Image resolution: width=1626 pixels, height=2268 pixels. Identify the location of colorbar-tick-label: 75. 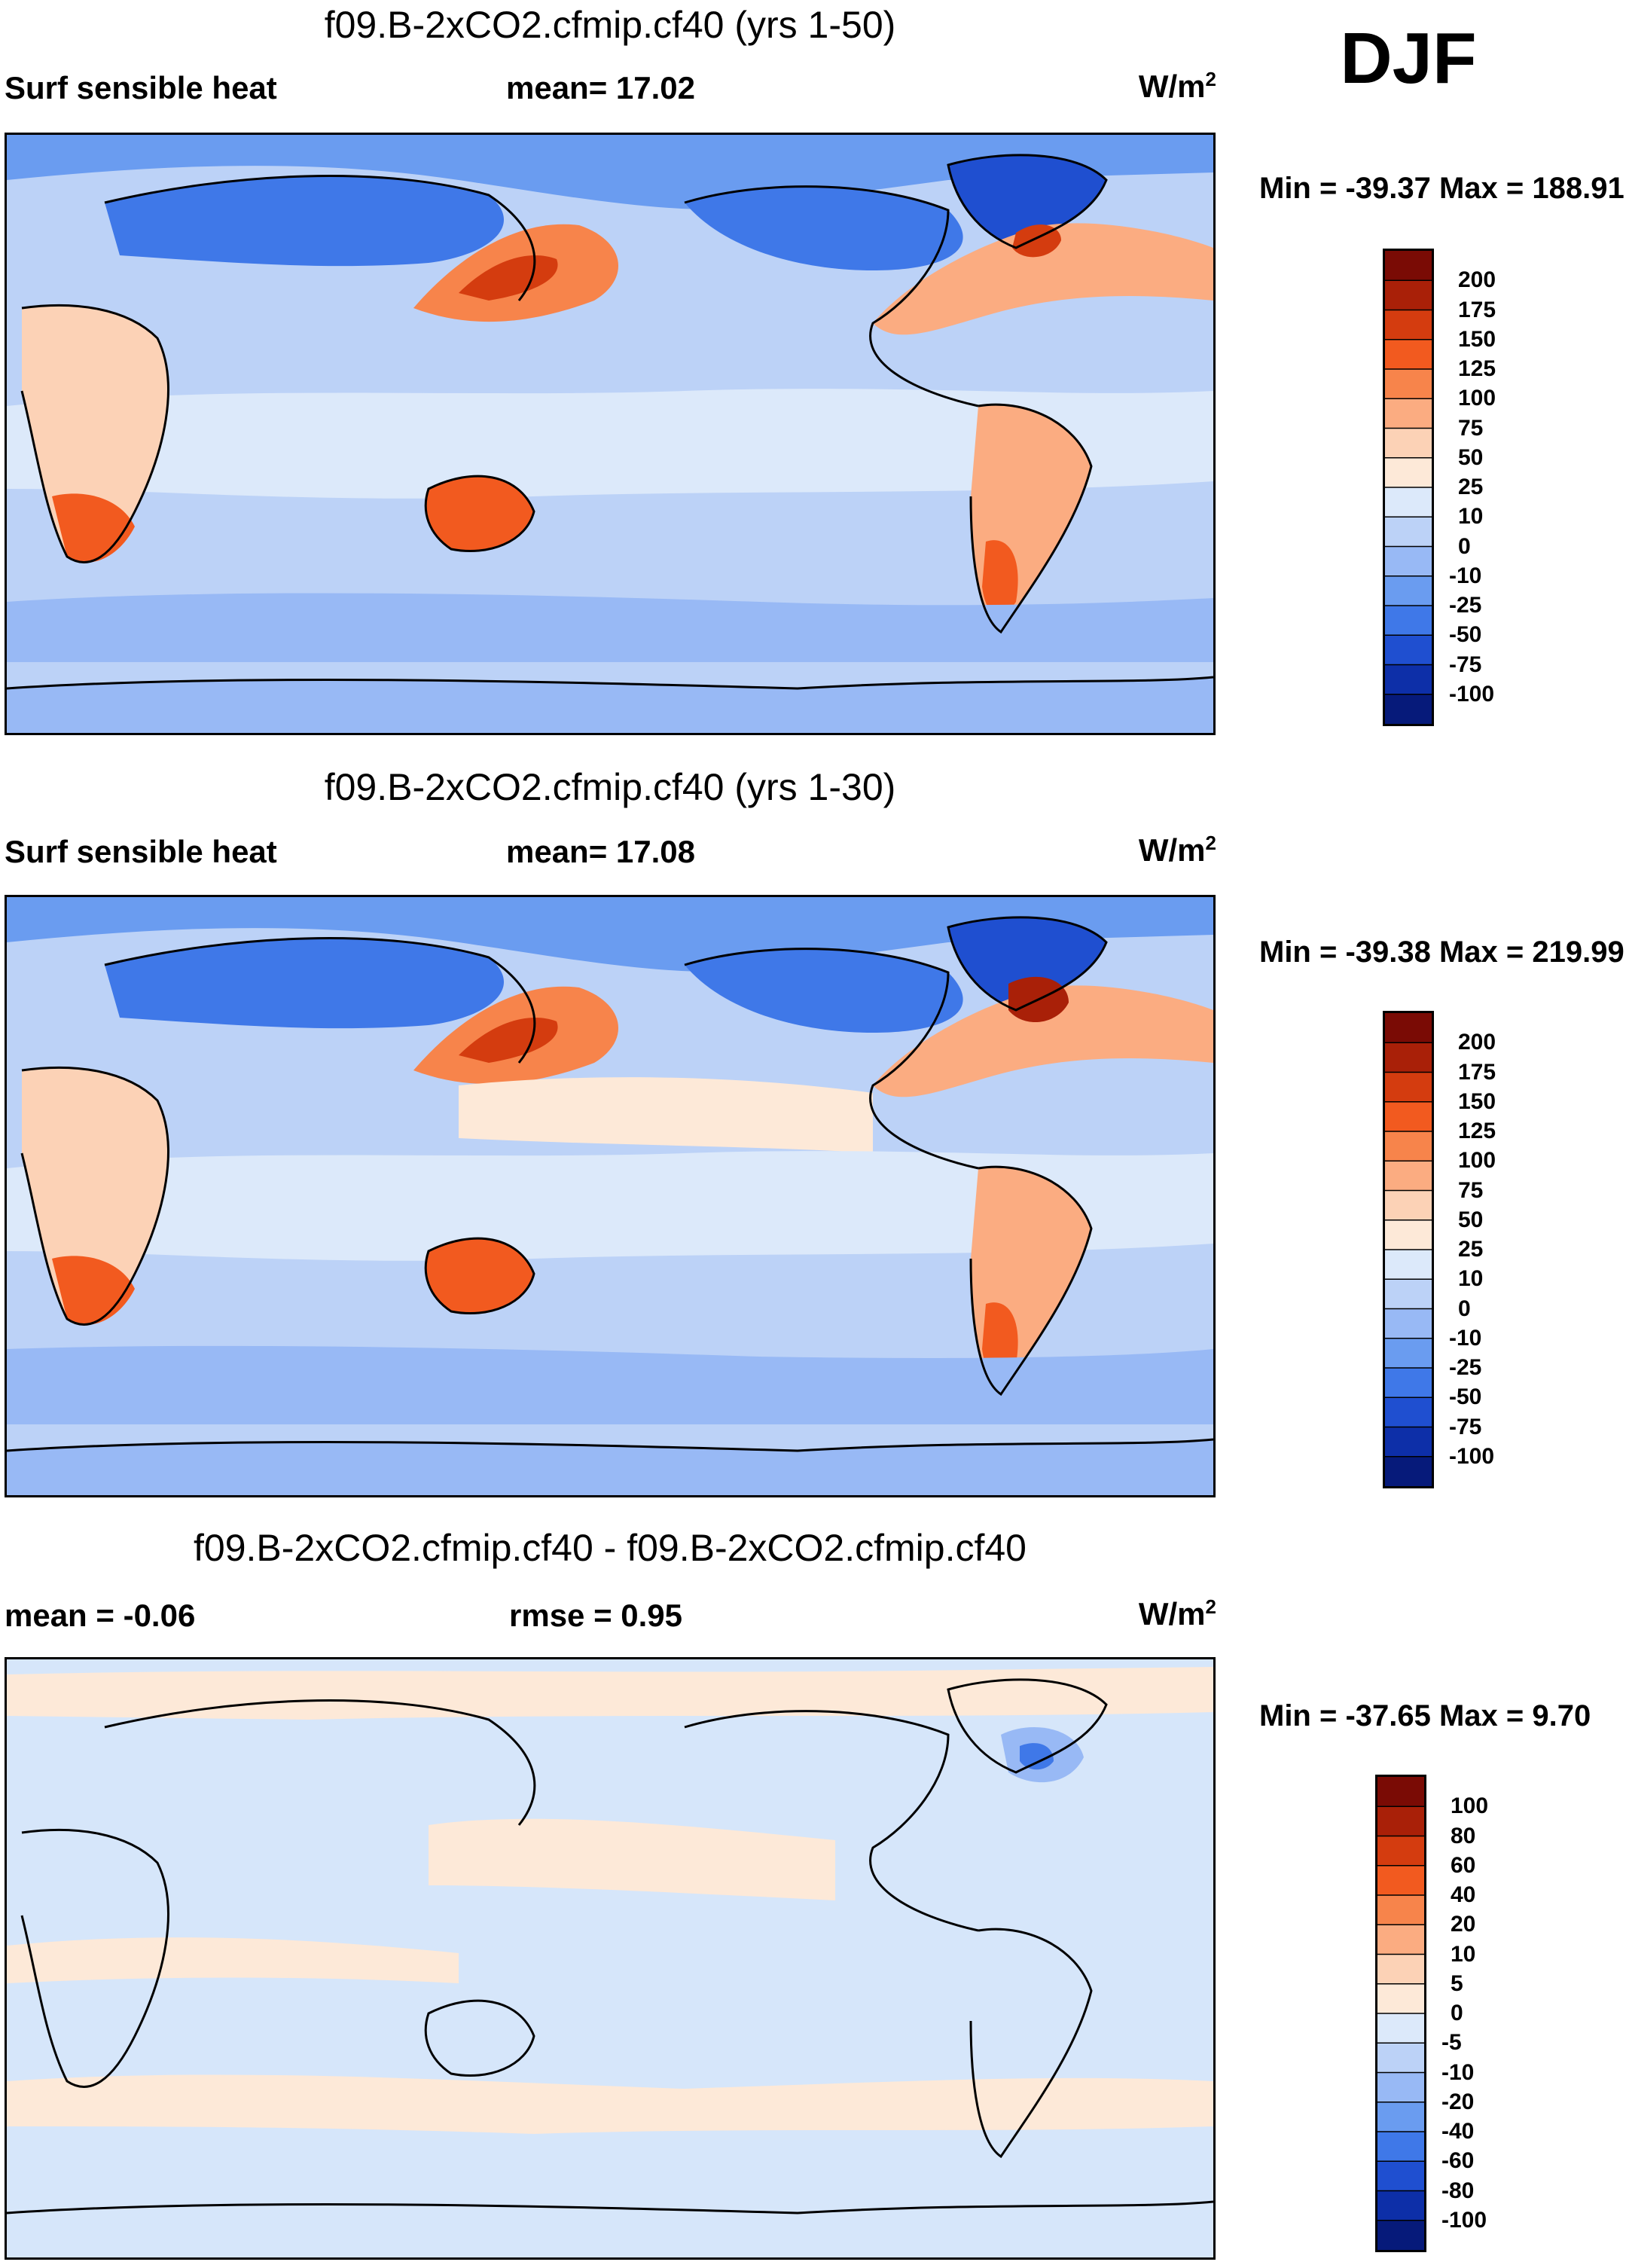
(1471, 428).